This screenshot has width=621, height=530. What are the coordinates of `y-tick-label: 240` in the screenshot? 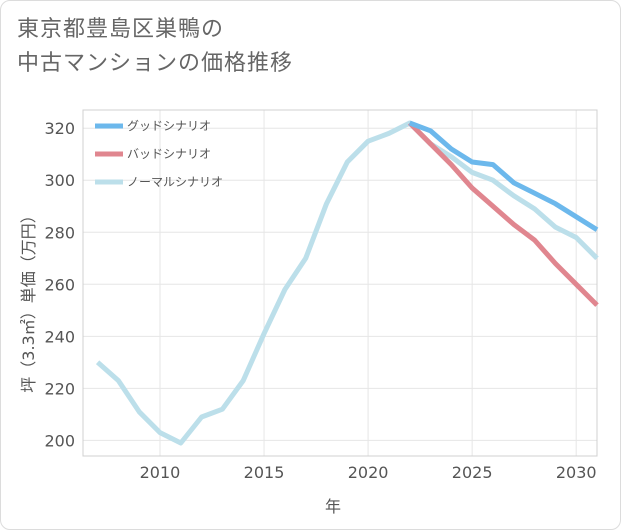 It's located at (59, 336).